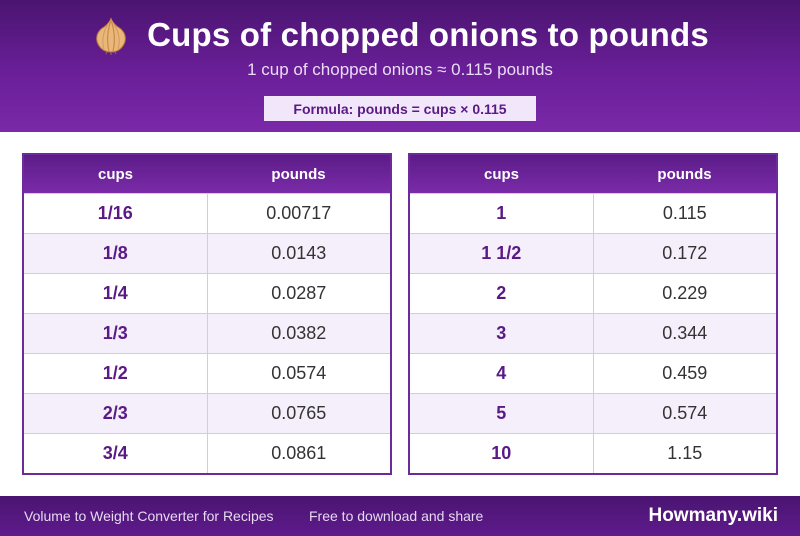  What do you see at coordinates (502, 293) in the screenshot?
I see `cups-cell: 2` at bounding box center [502, 293].